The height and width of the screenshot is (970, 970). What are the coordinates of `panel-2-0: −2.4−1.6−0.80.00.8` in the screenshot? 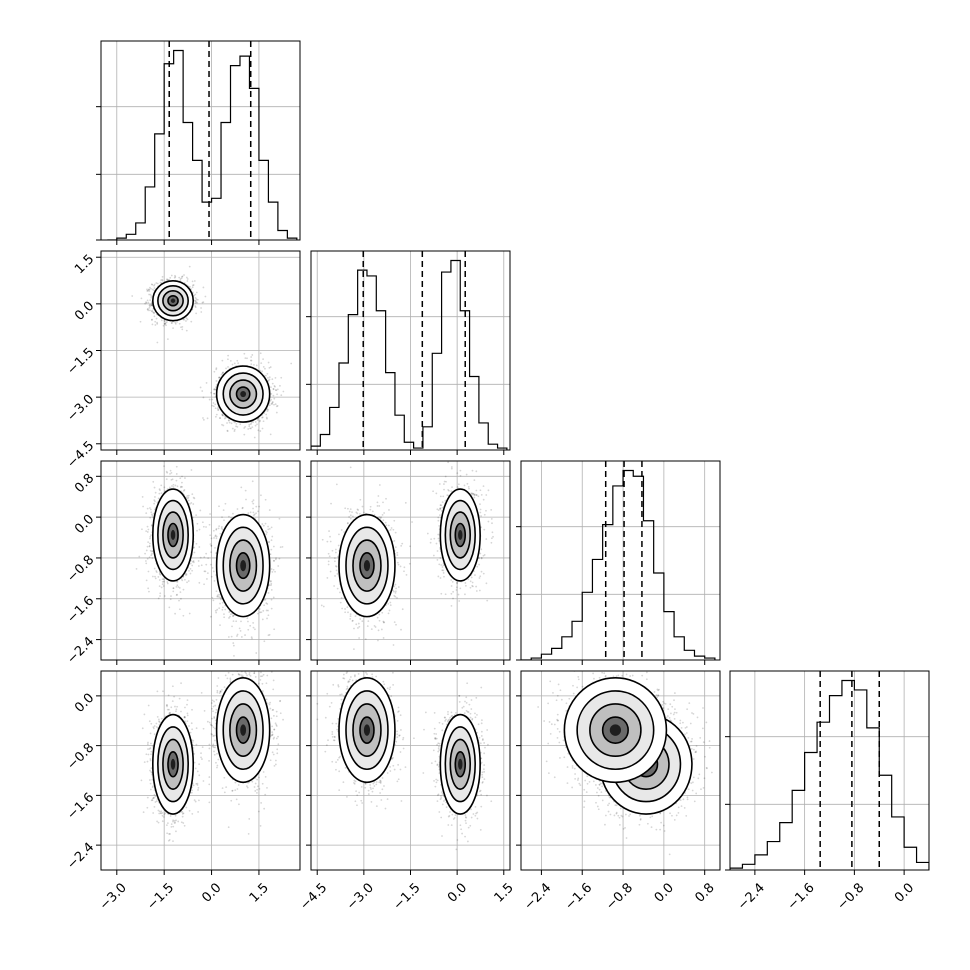 It's located at (182, 563).